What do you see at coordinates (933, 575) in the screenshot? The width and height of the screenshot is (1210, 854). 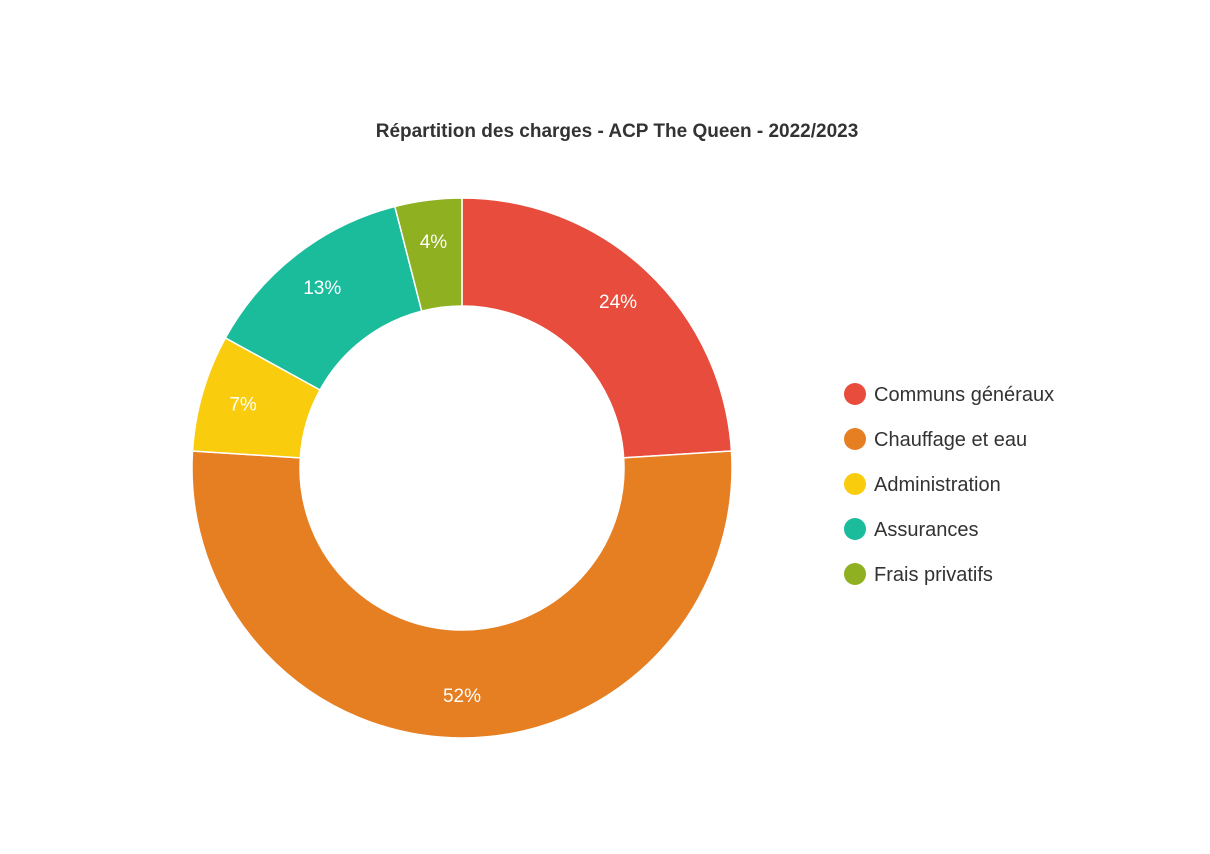 I see `legend-label: Frais privatifs` at bounding box center [933, 575].